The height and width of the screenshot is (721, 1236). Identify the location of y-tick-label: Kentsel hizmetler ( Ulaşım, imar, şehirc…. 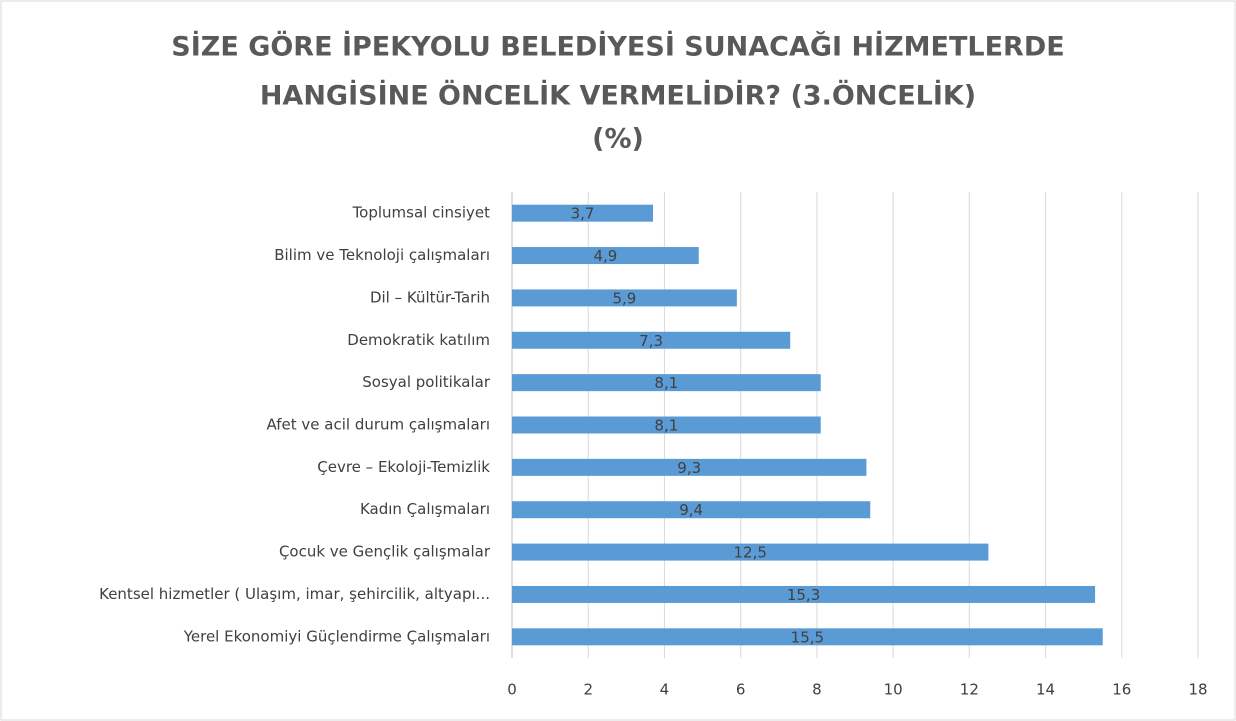
(294, 594).